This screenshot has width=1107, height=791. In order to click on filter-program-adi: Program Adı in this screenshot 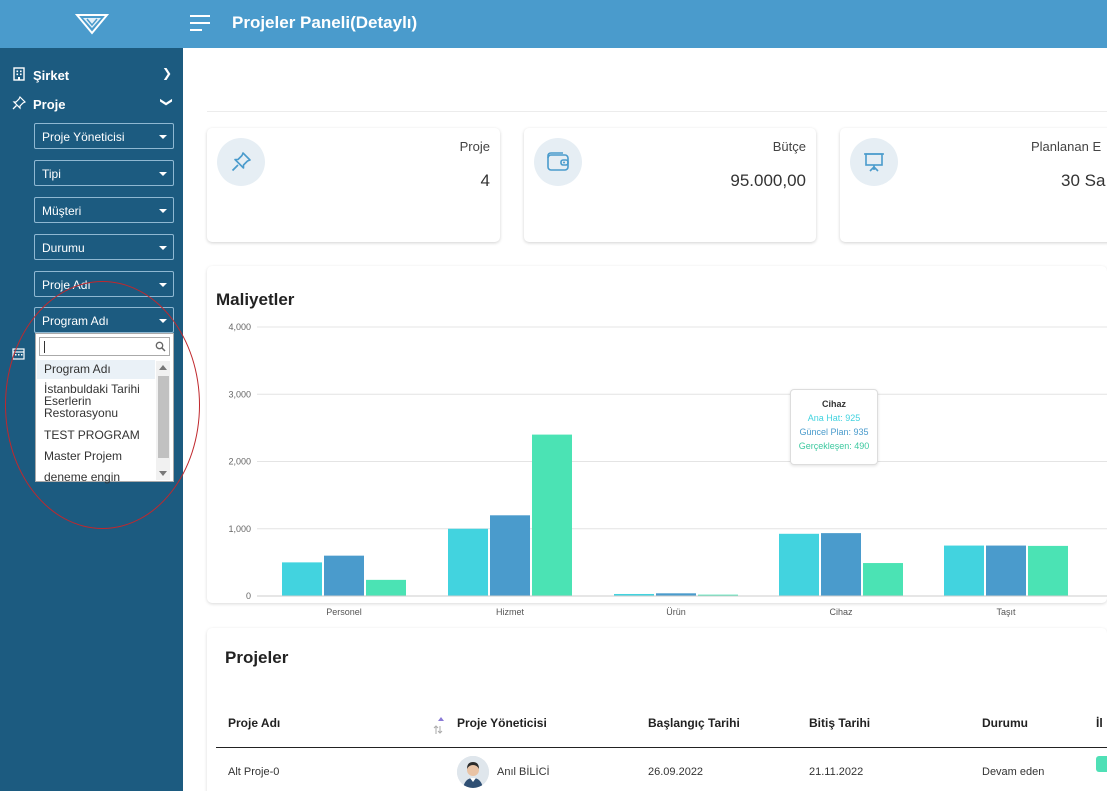, I will do `click(104, 320)`.